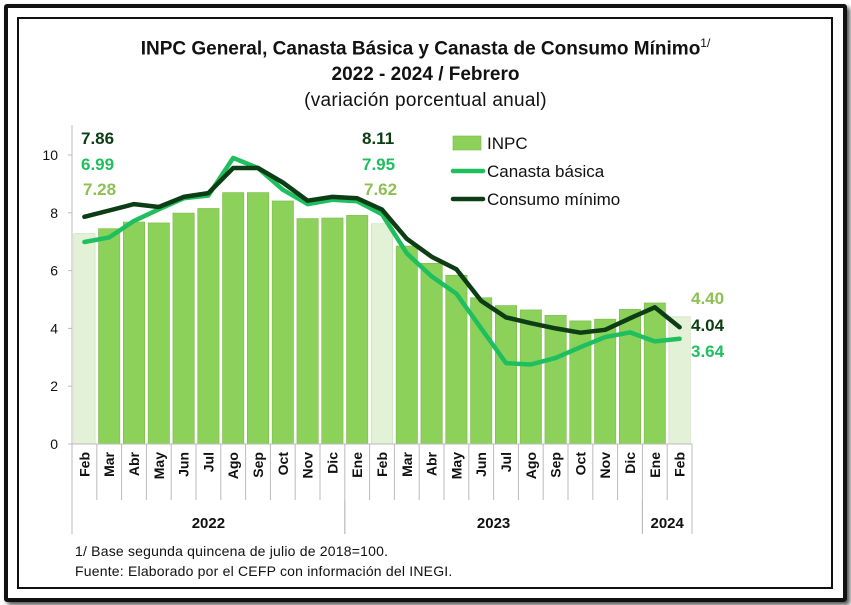 The width and height of the screenshot is (851, 605). Describe the element at coordinates (378, 164) in the screenshot. I see `data-label: 7.95` at that location.